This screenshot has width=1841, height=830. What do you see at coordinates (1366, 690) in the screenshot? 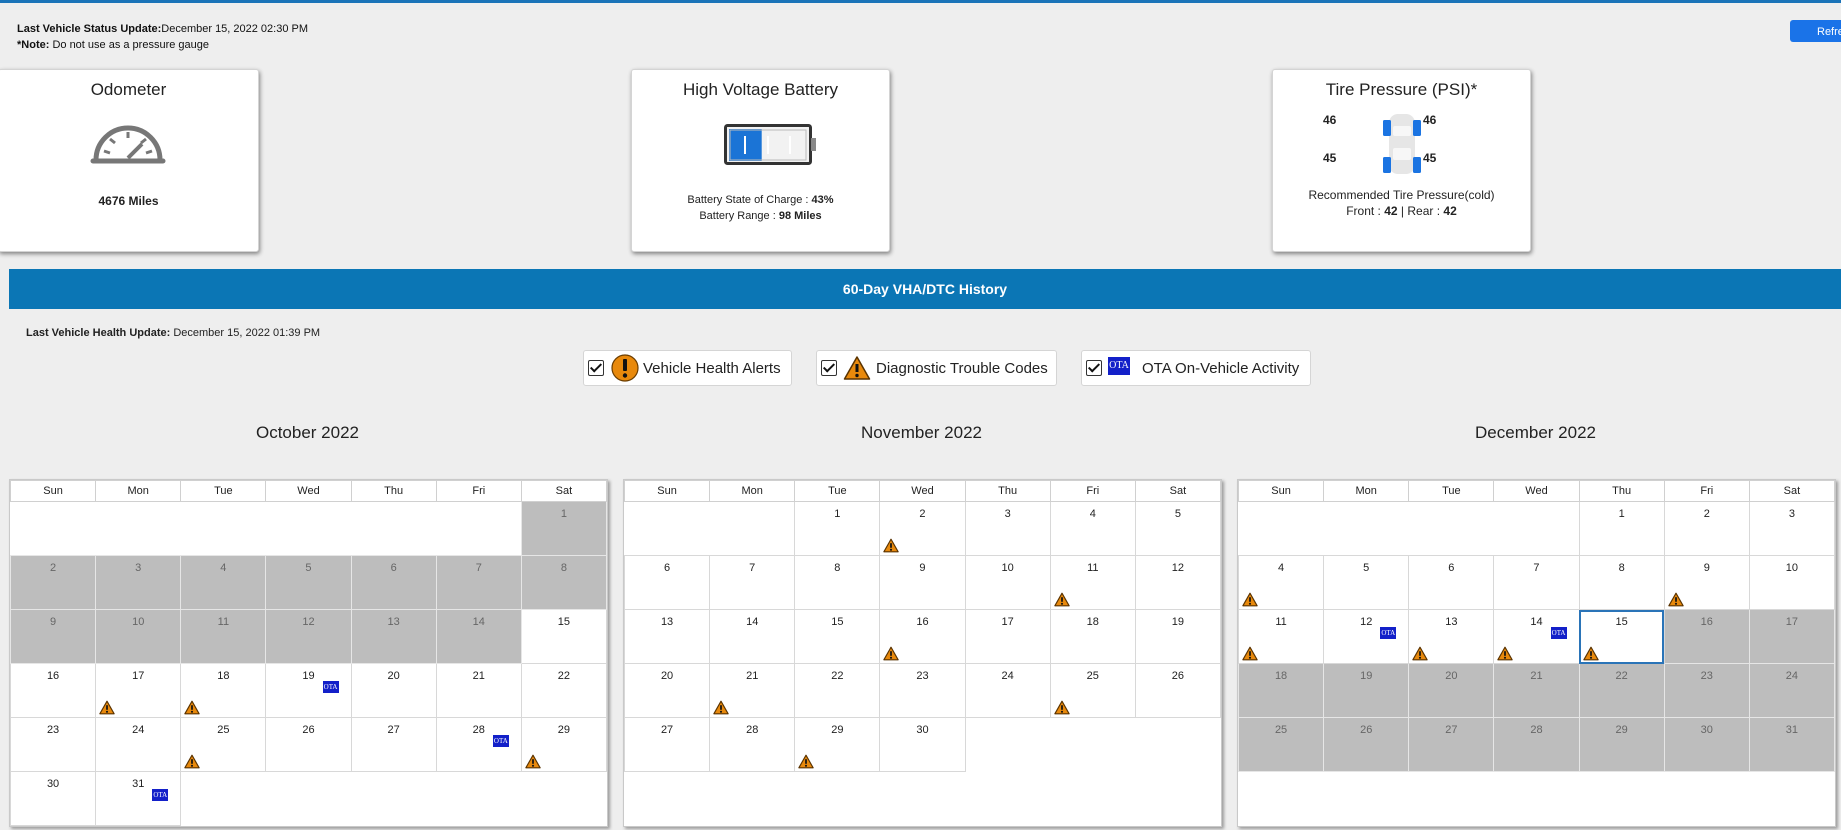
I see `calendar-day: 19` at bounding box center [1366, 690].